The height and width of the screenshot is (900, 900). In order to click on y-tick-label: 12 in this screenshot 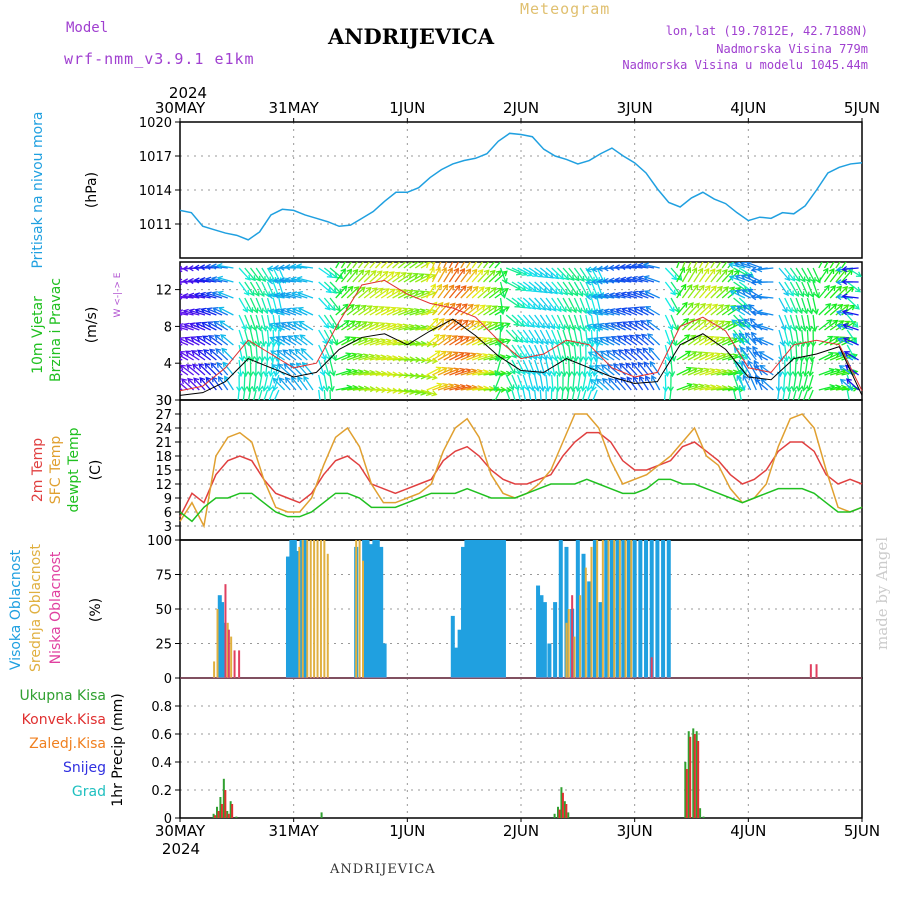, I will do `click(163, 485)`.